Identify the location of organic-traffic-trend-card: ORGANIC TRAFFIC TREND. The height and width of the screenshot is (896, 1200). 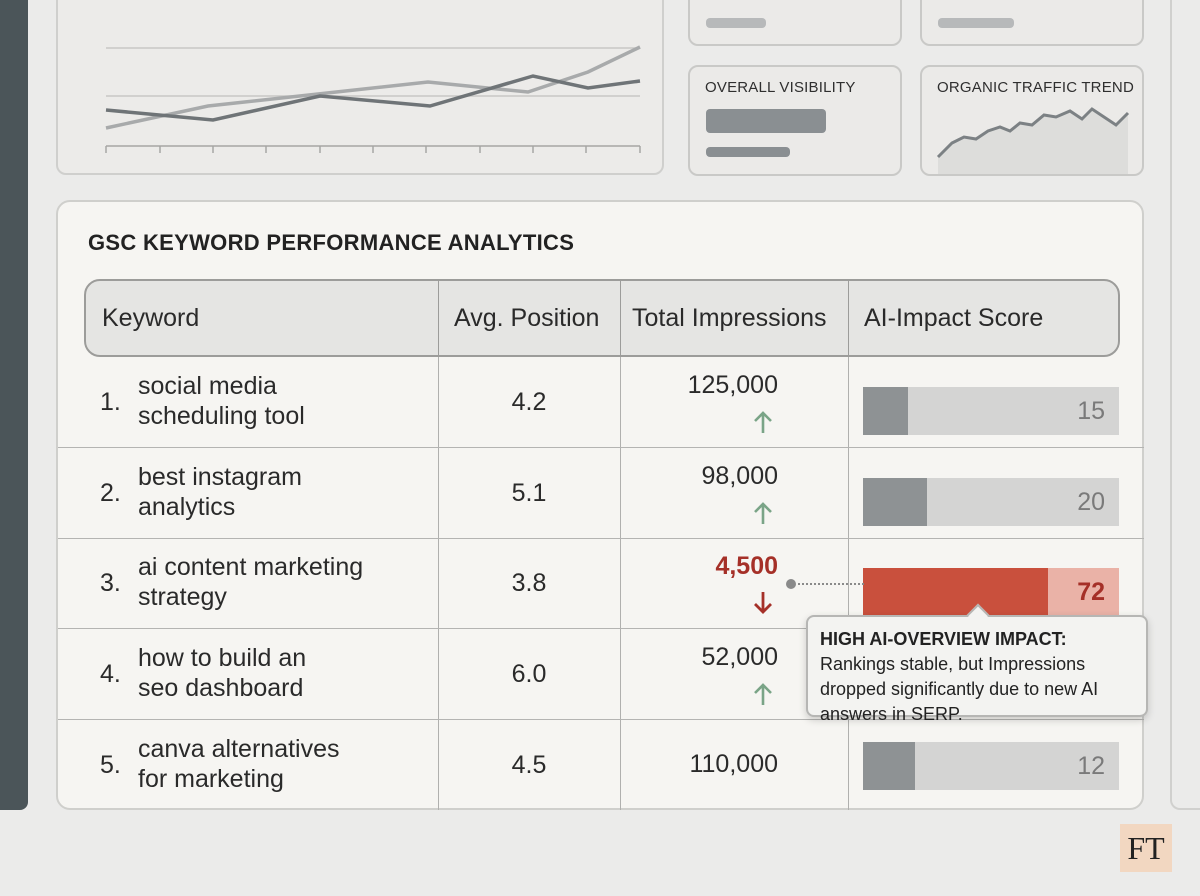
(1032, 120).